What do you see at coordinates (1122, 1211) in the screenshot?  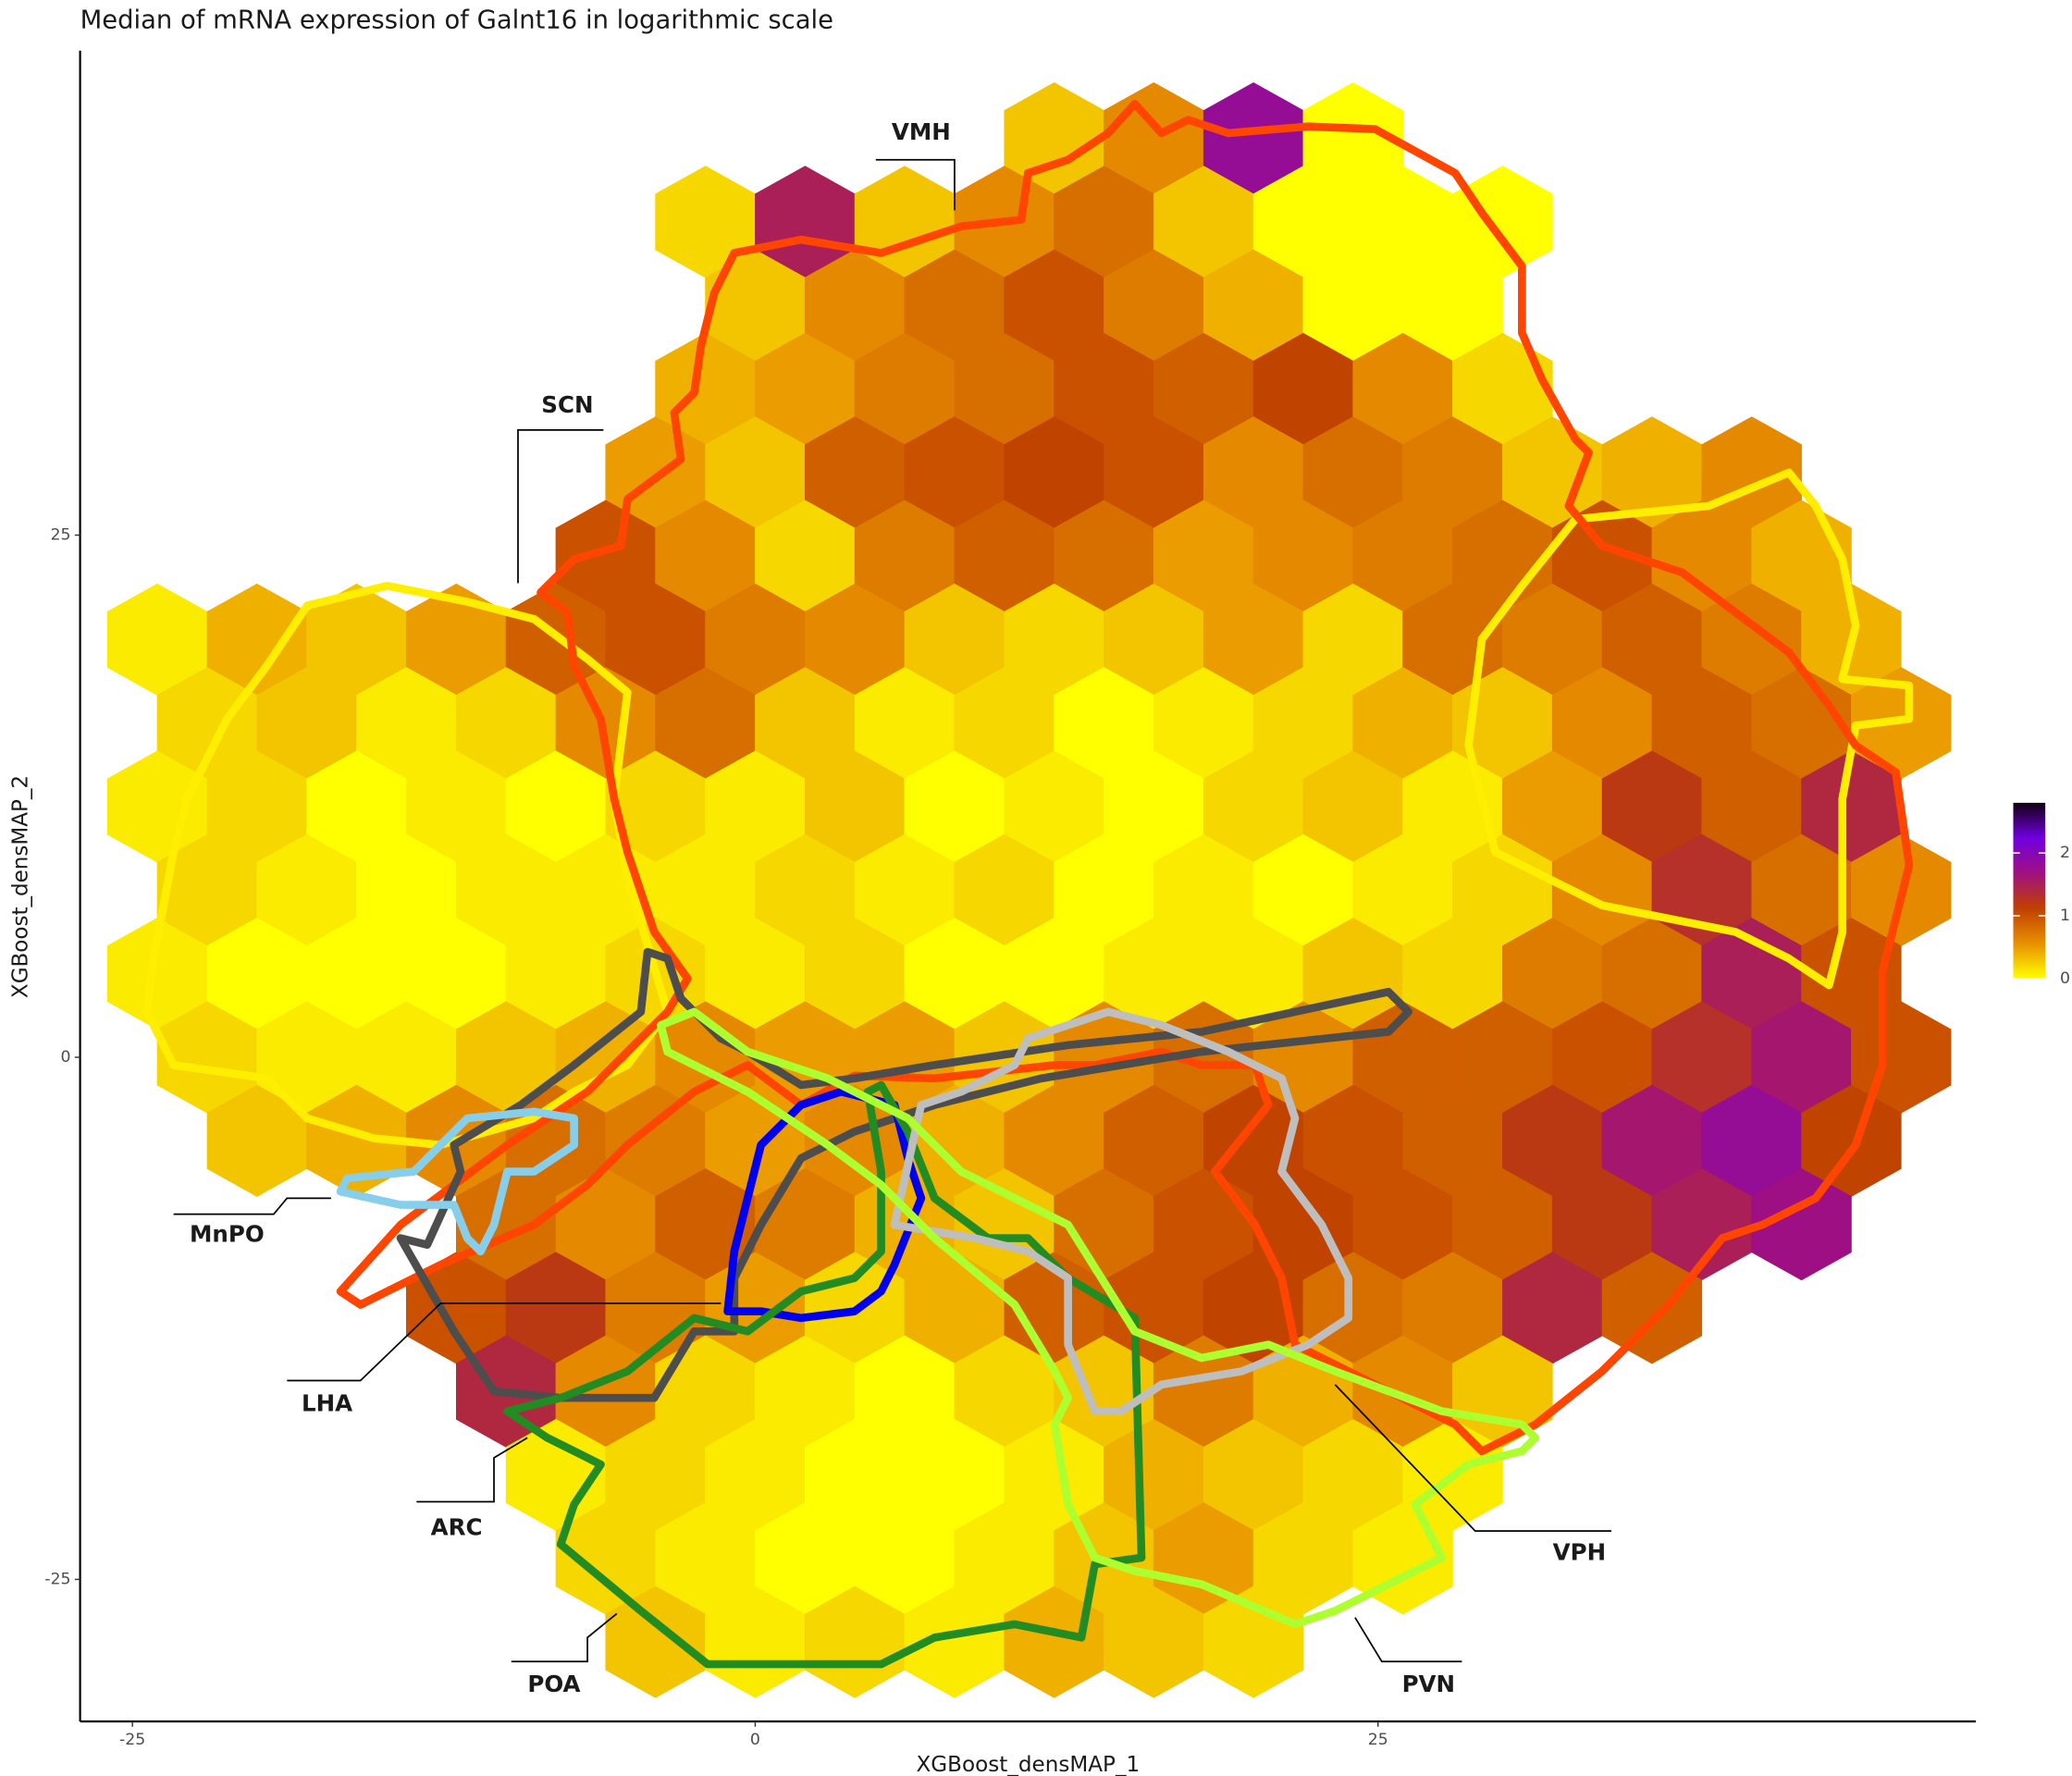 I see `outline-vph` at bounding box center [1122, 1211].